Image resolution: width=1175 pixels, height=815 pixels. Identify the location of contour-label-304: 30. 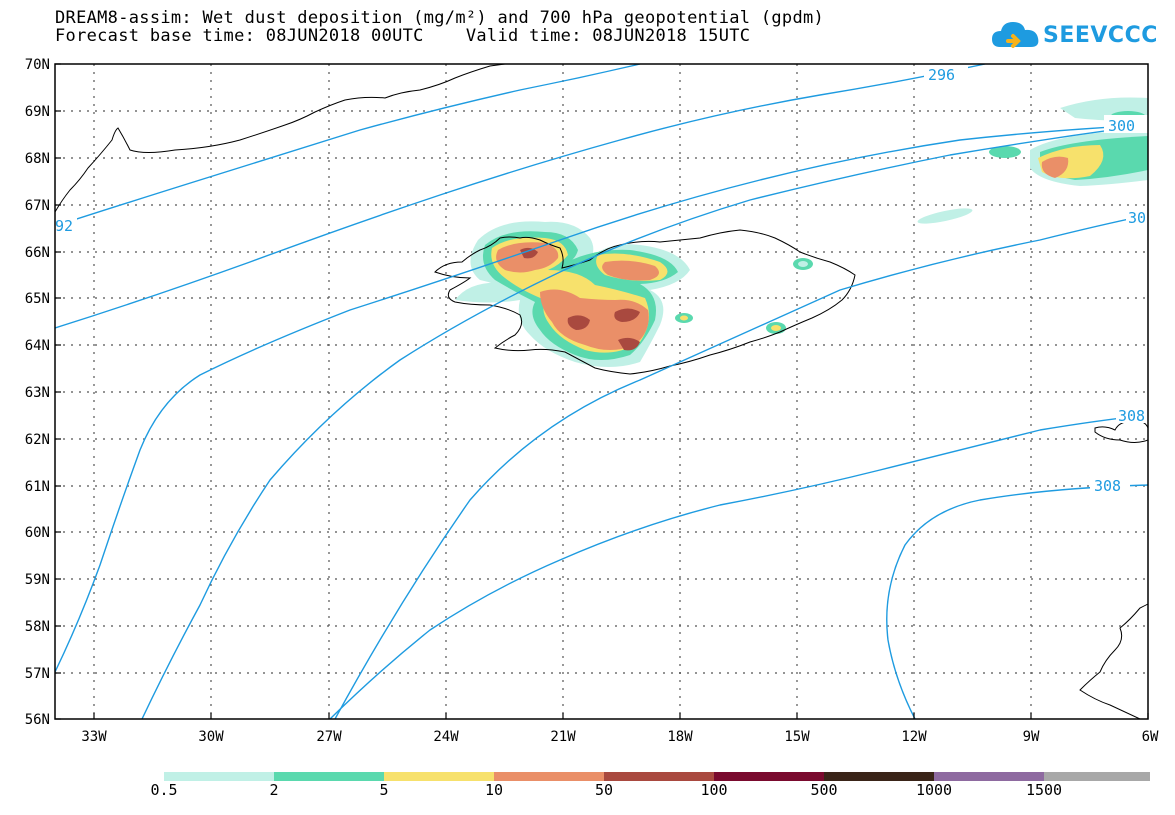
(1137, 218).